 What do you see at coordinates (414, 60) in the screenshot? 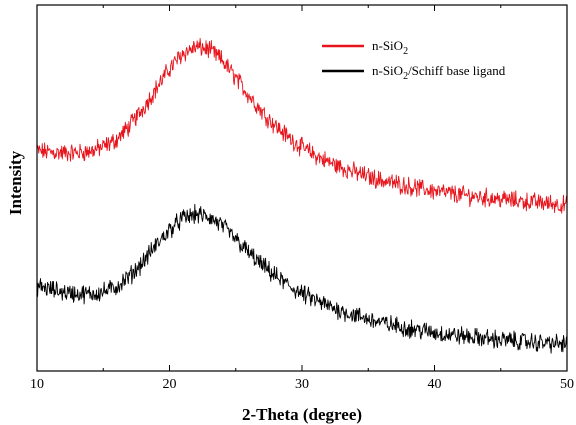
I see `legend: n-SiO2 n-SiO2/Schiff base ligand` at bounding box center [414, 60].